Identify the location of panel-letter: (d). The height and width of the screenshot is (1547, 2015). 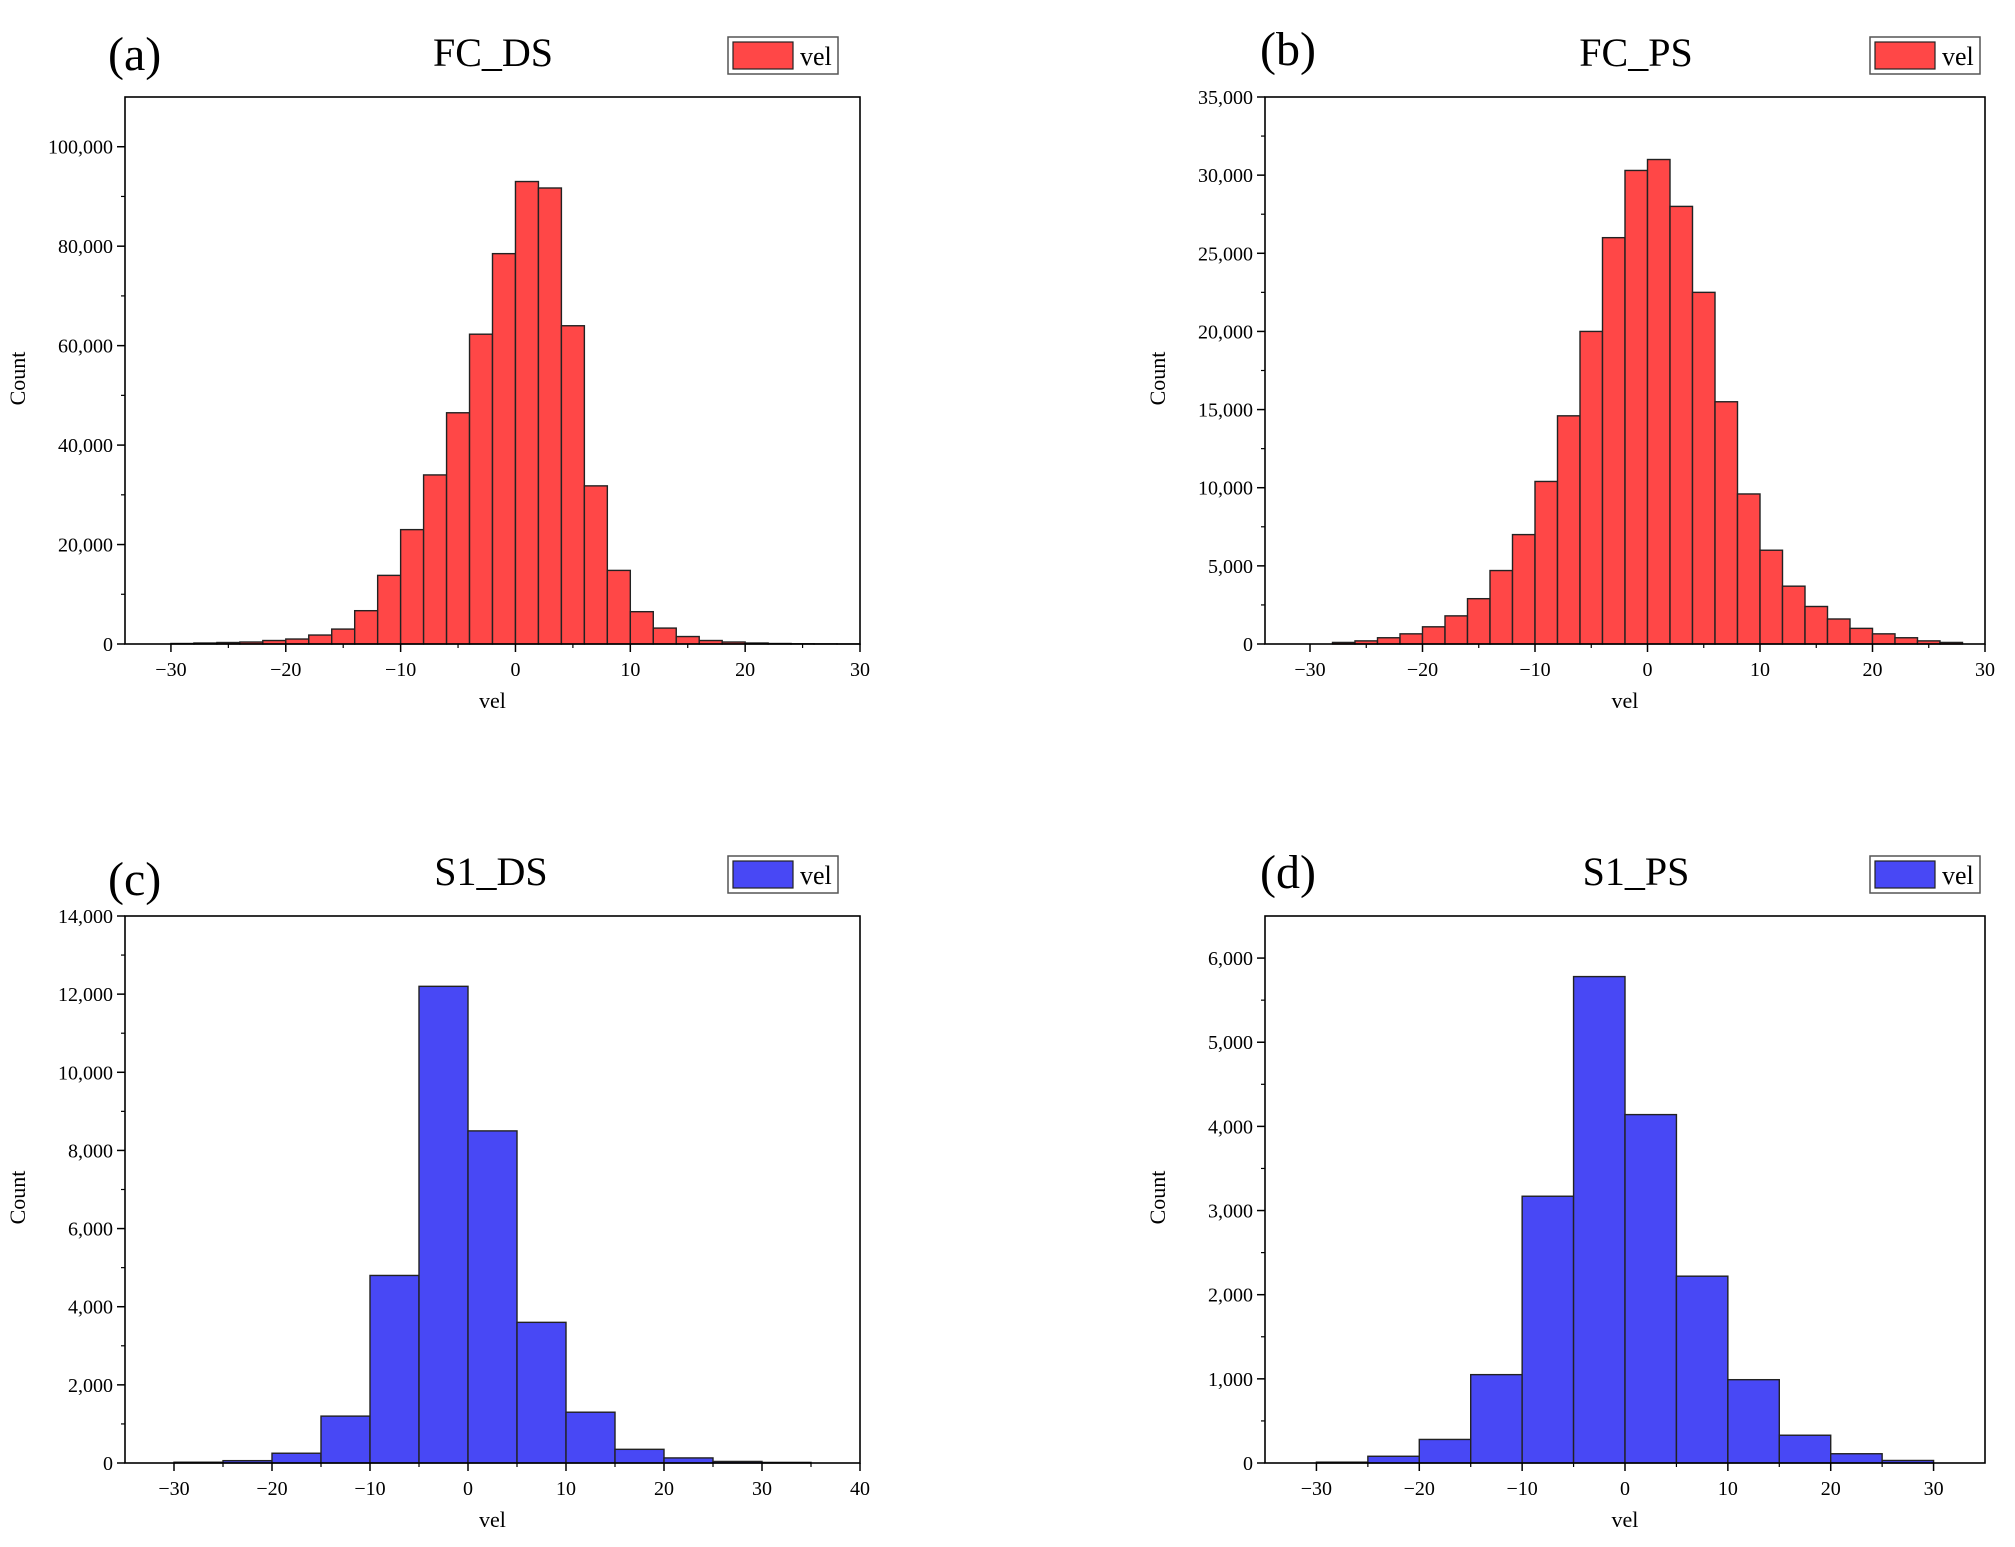
(1288, 872).